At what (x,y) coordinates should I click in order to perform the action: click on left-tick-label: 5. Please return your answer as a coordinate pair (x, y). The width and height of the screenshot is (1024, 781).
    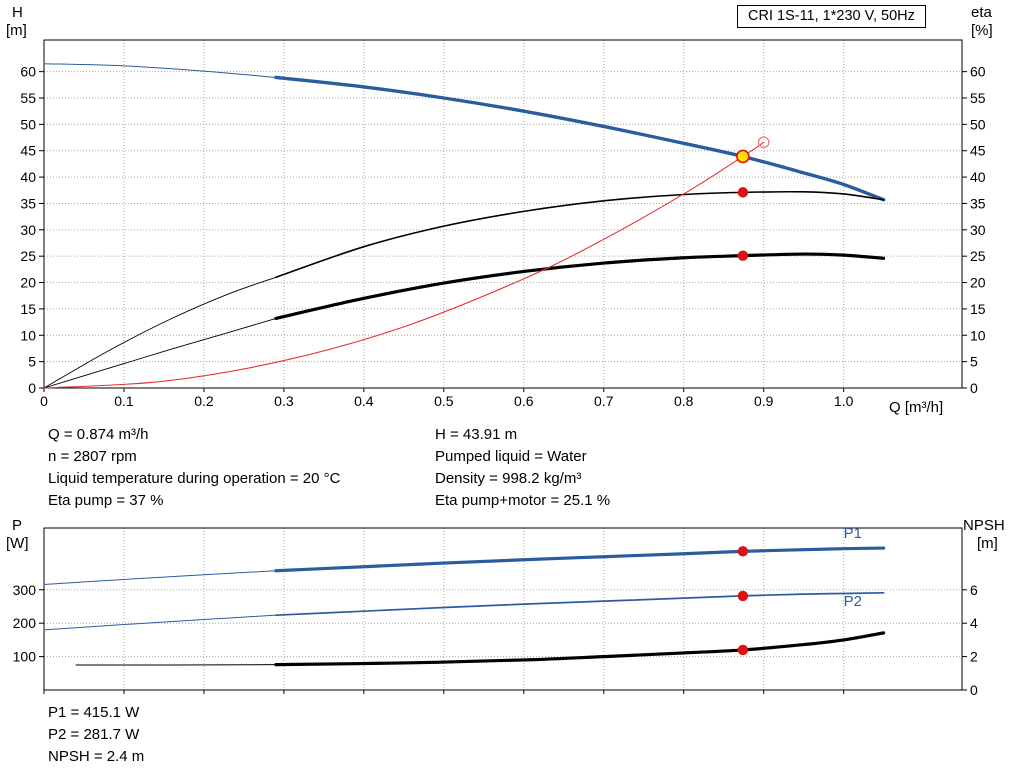
    Looking at the image, I should click on (32, 362).